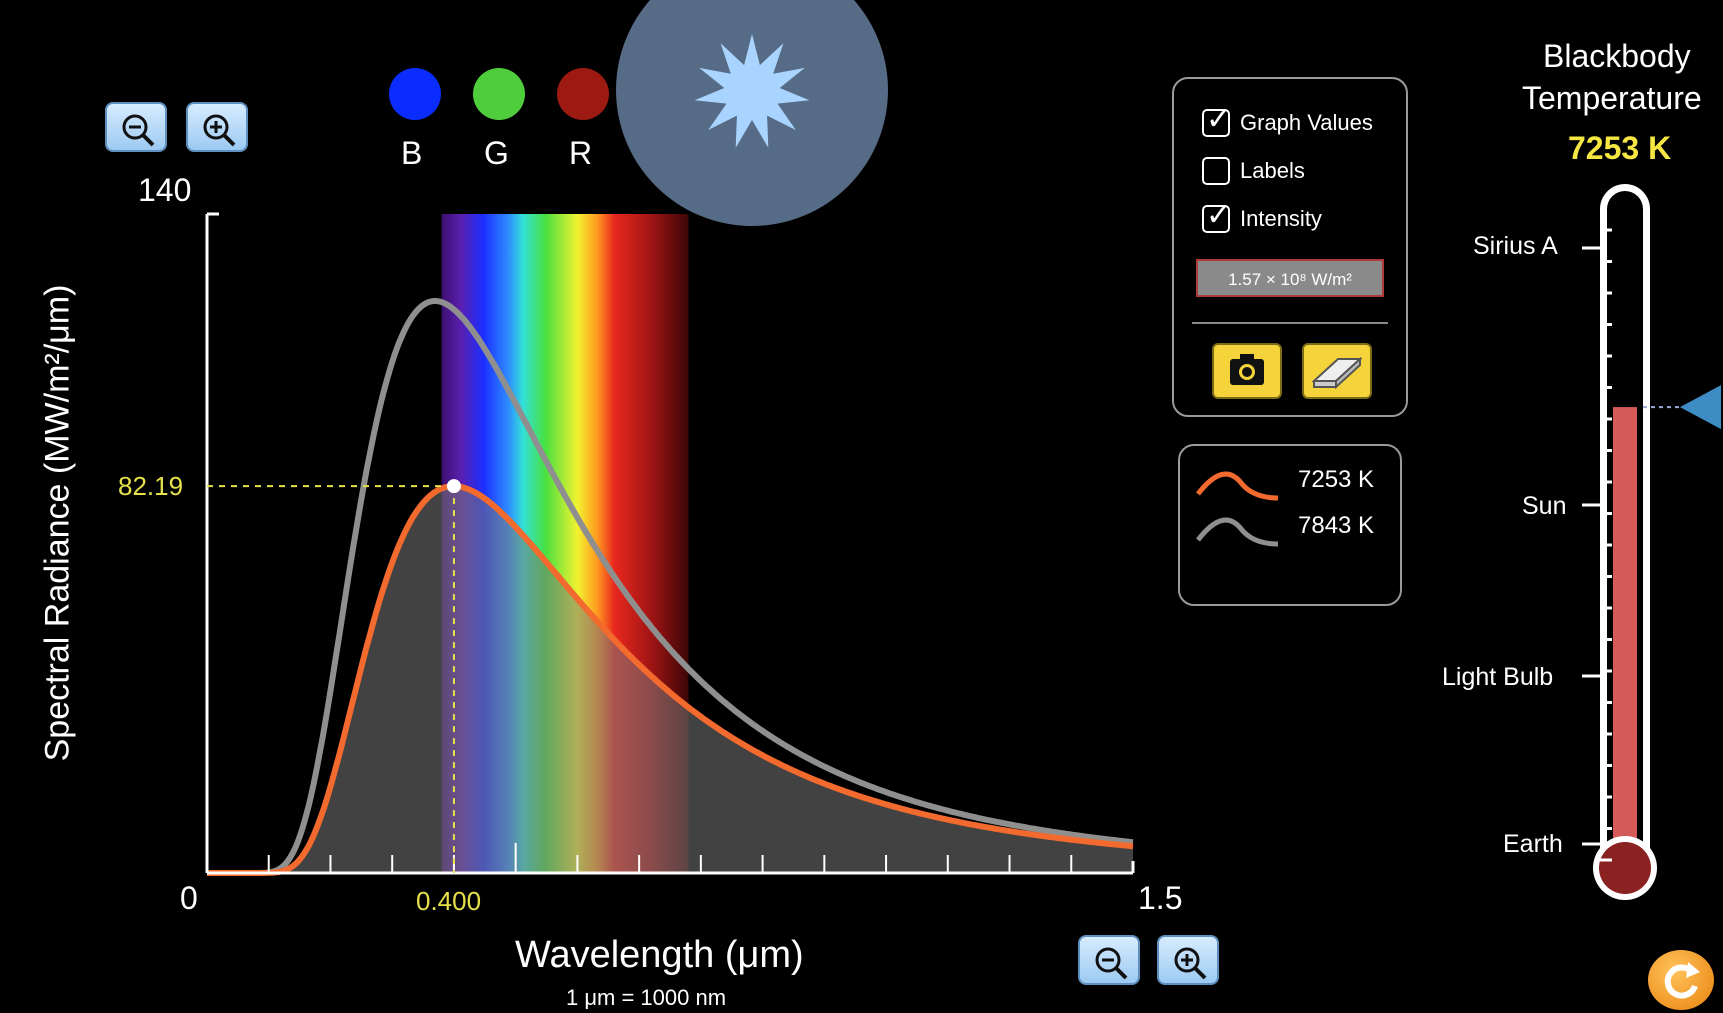  Describe the element at coordinates (412, 153) in the screenshot. I see `color-label-b: B` at that location.